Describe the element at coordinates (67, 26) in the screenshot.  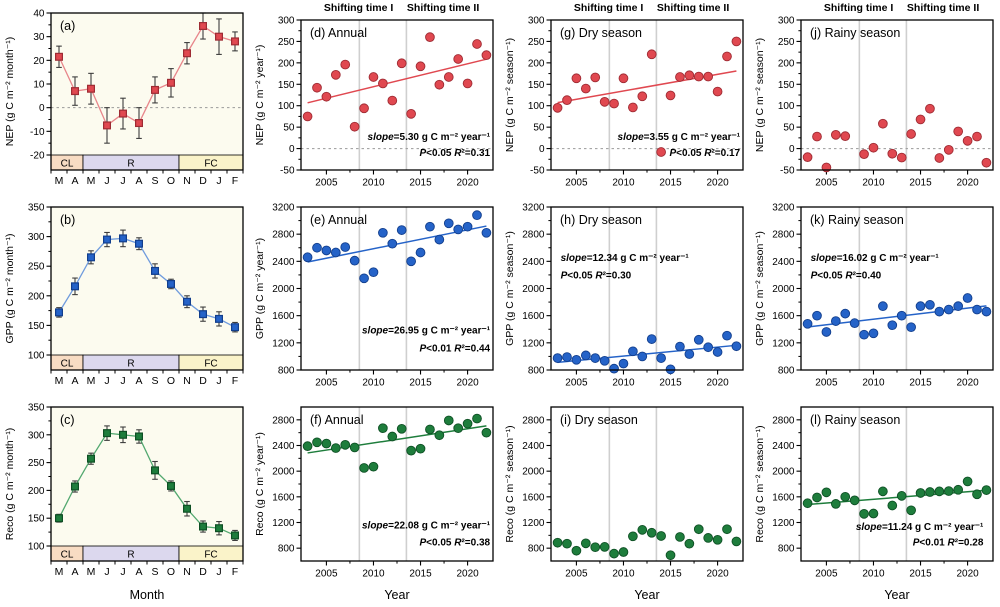
I see `panel-label: (a)` at that location.